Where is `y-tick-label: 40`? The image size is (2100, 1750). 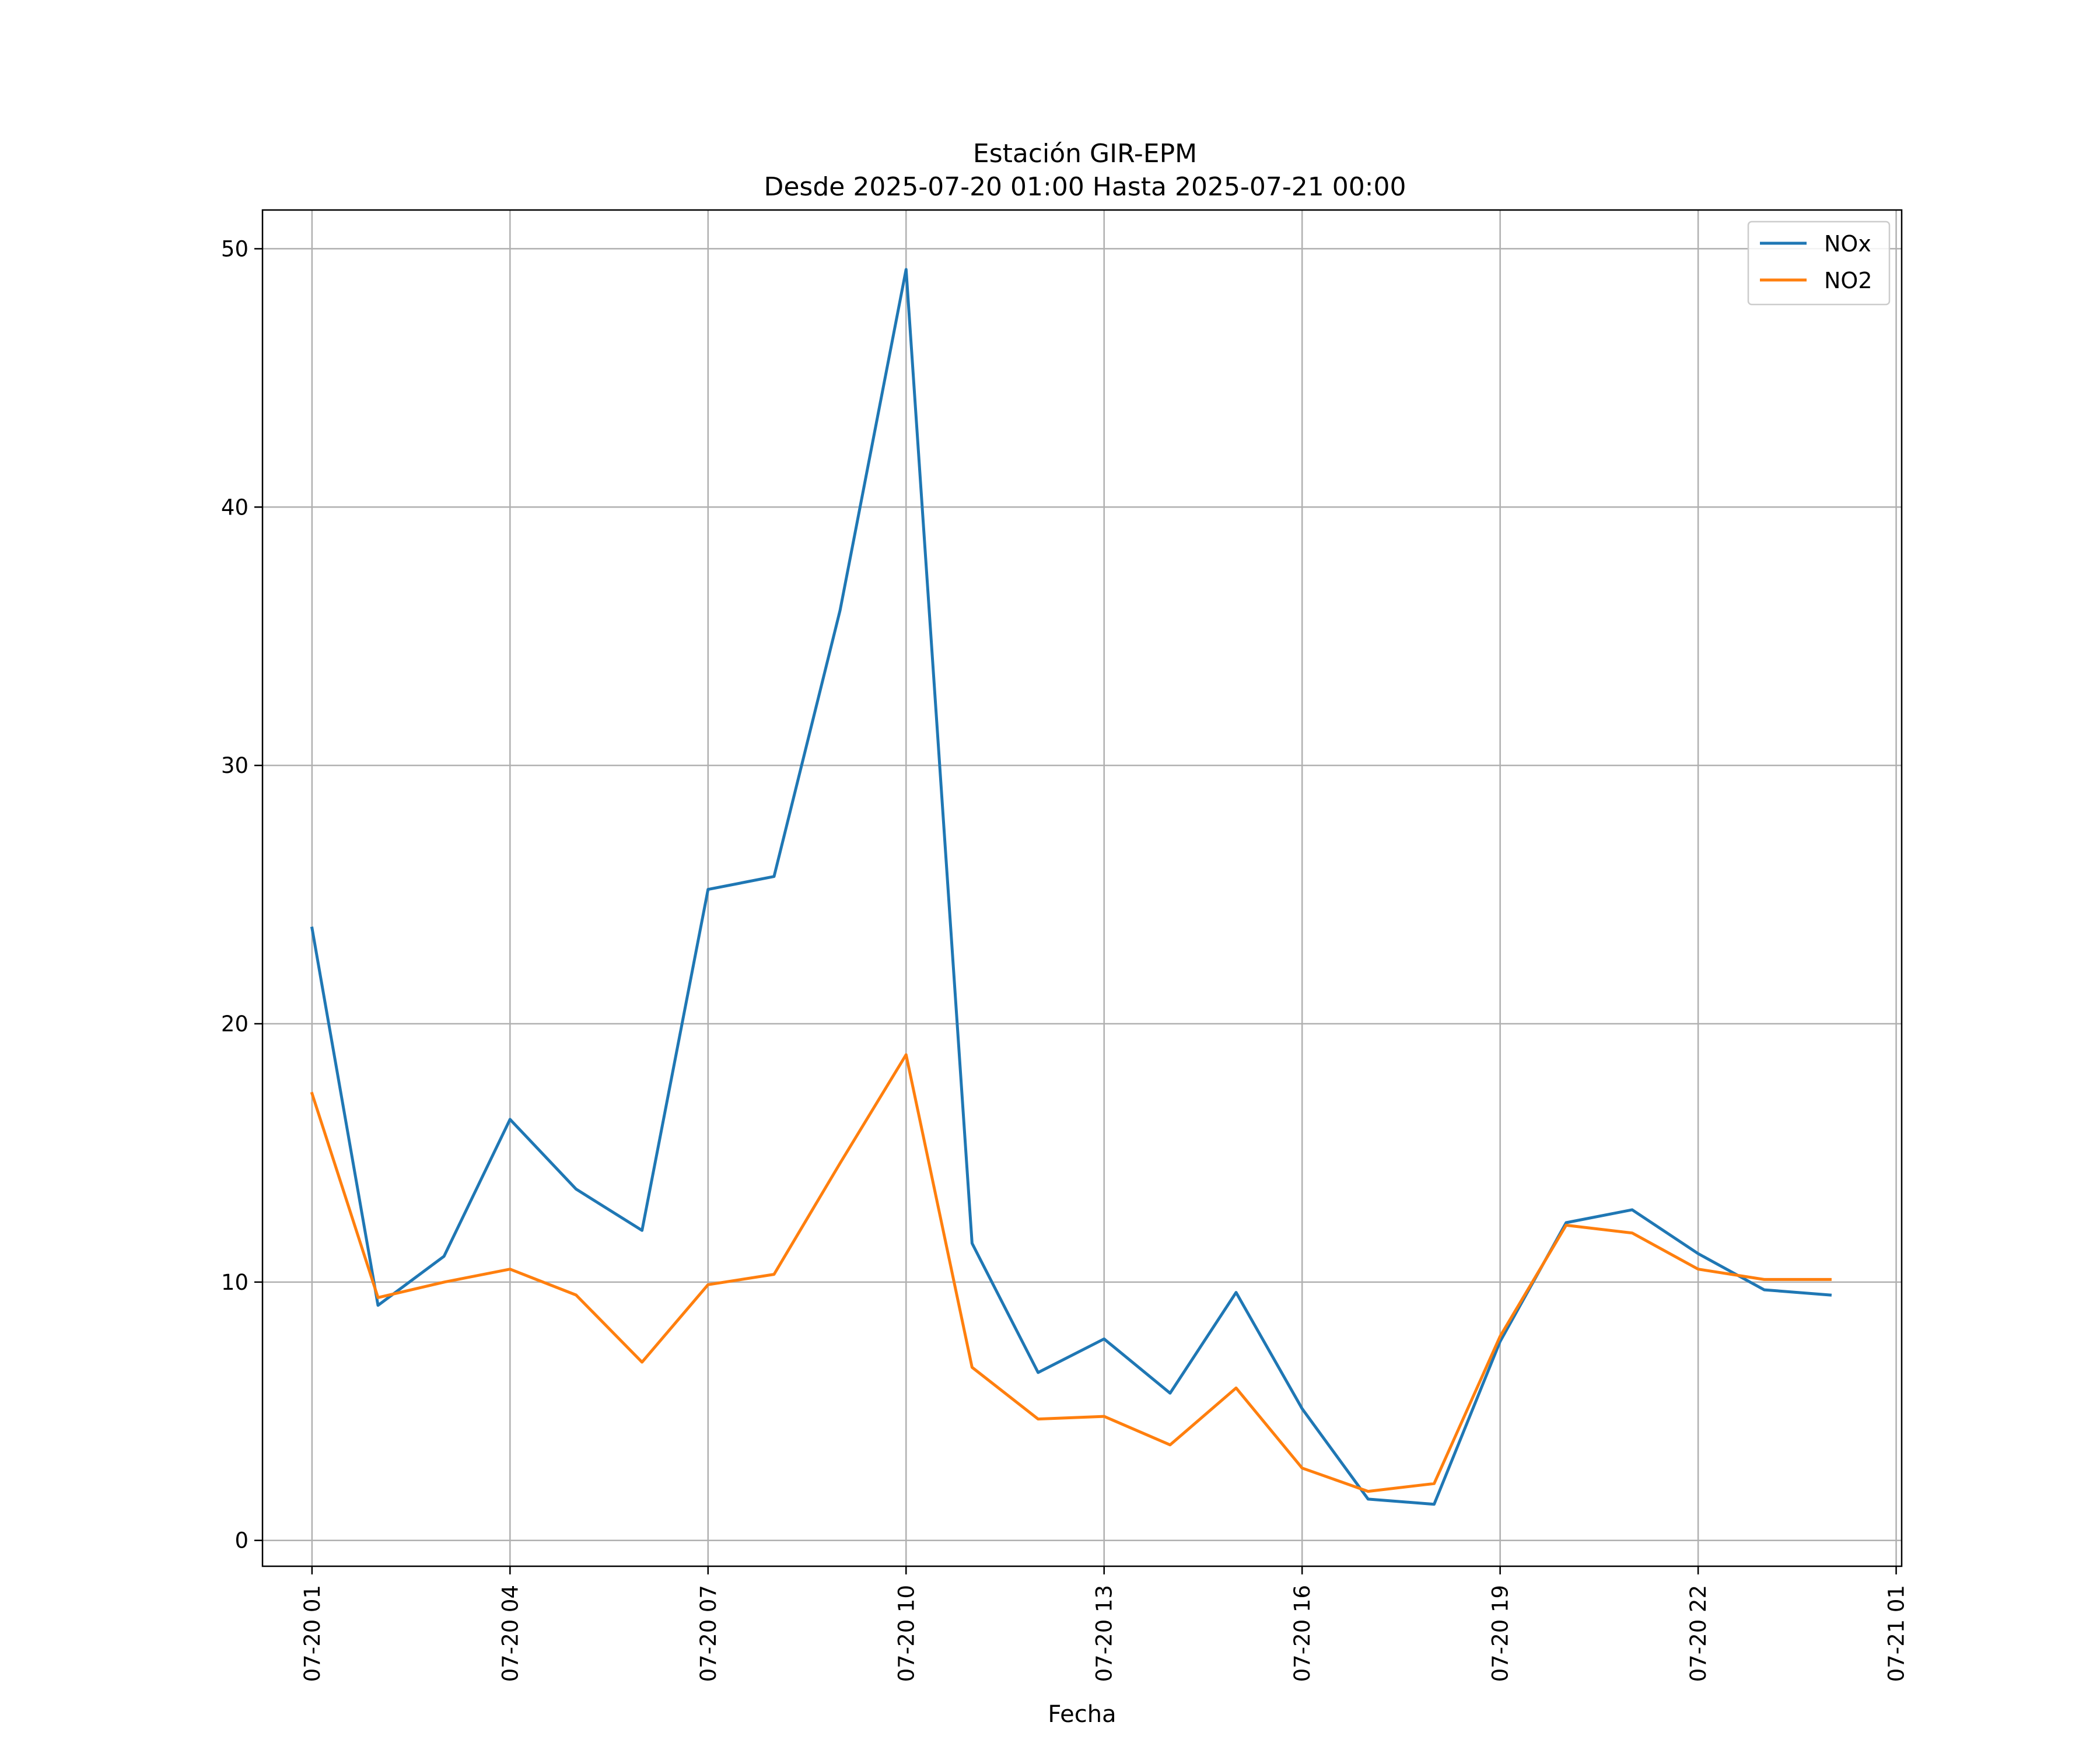 y-tick-label: 40 is located at coordinates (235, 508).